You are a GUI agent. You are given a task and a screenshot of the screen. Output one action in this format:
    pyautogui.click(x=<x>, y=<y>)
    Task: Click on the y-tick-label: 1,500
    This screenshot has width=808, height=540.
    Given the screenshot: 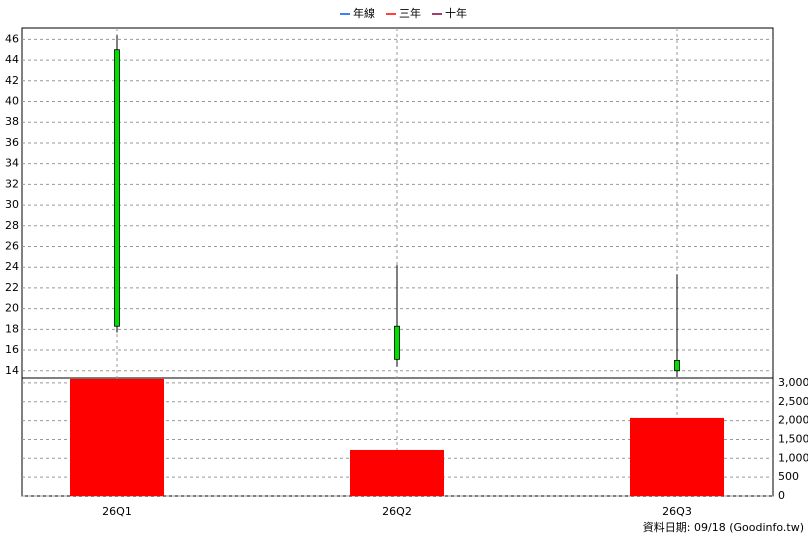 What is the action you would take?
    pyautogui.click(x=793, y=438)
    